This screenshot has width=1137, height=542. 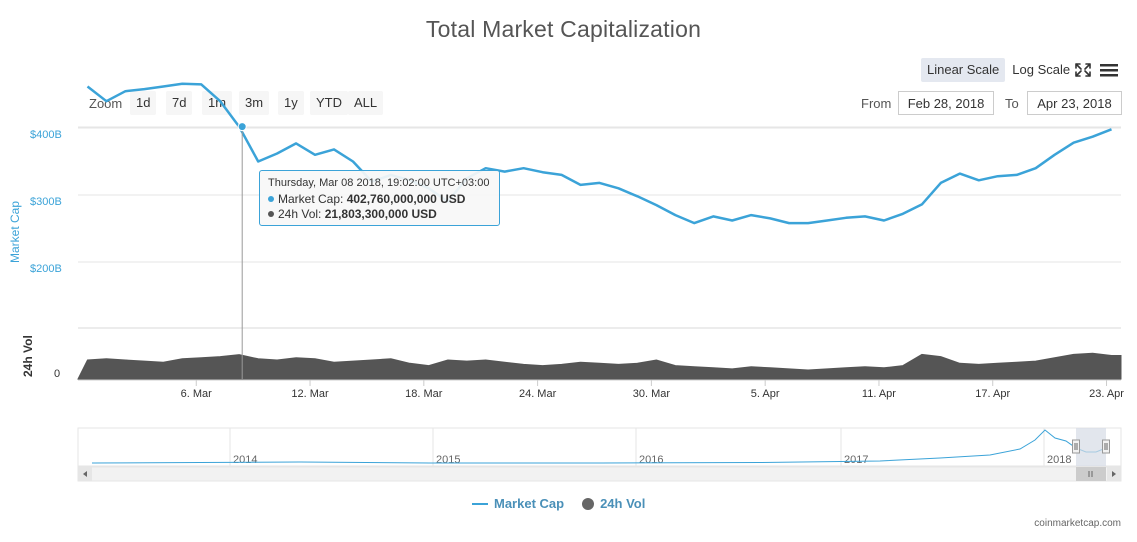 I want to click on volume-area, so click(x=599, y=366).